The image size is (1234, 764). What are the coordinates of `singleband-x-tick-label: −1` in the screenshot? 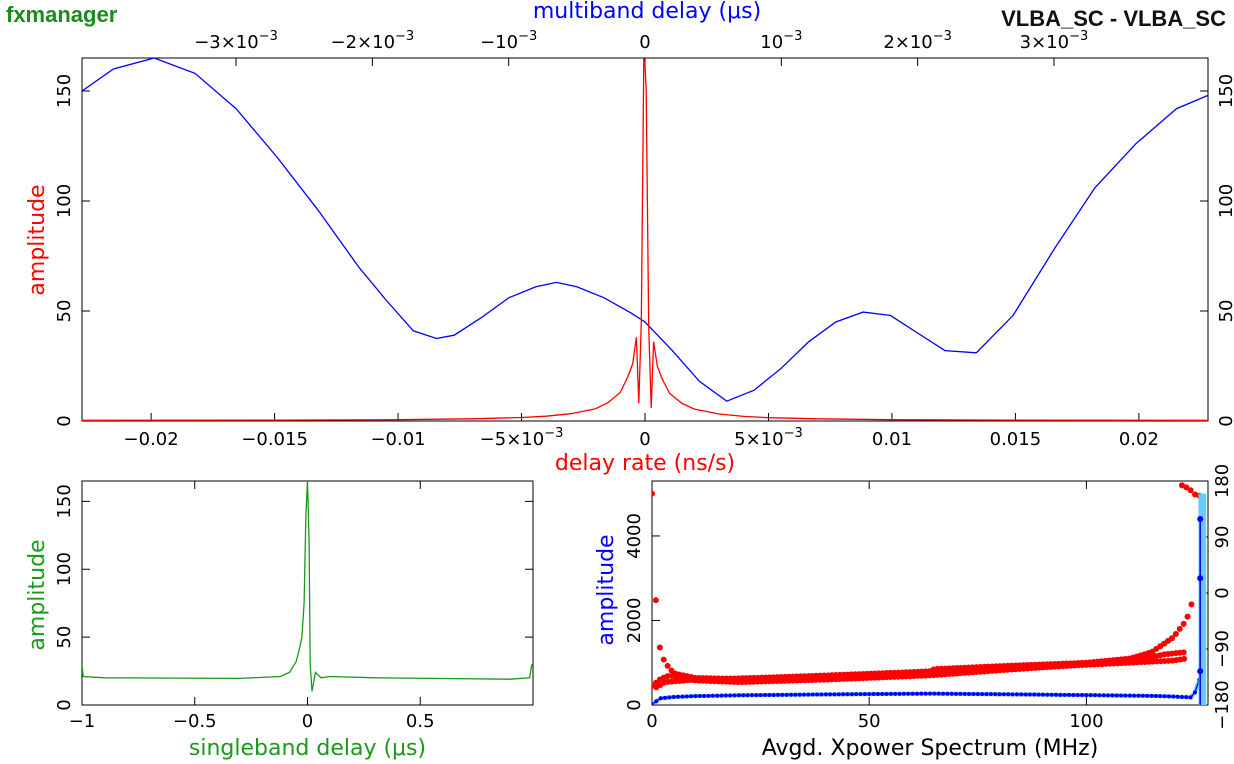 It's located at (82, 721).